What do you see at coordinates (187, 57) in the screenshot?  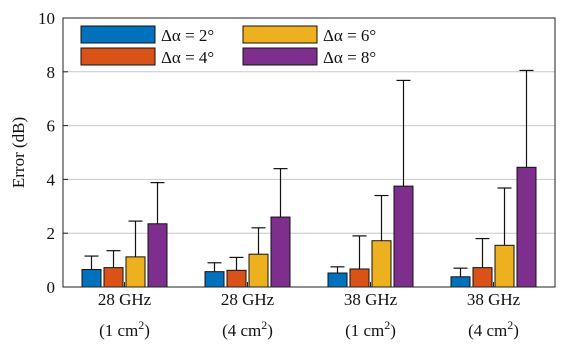 I see `legend-label: Δα = 4°` at bounding box center [187, 57].